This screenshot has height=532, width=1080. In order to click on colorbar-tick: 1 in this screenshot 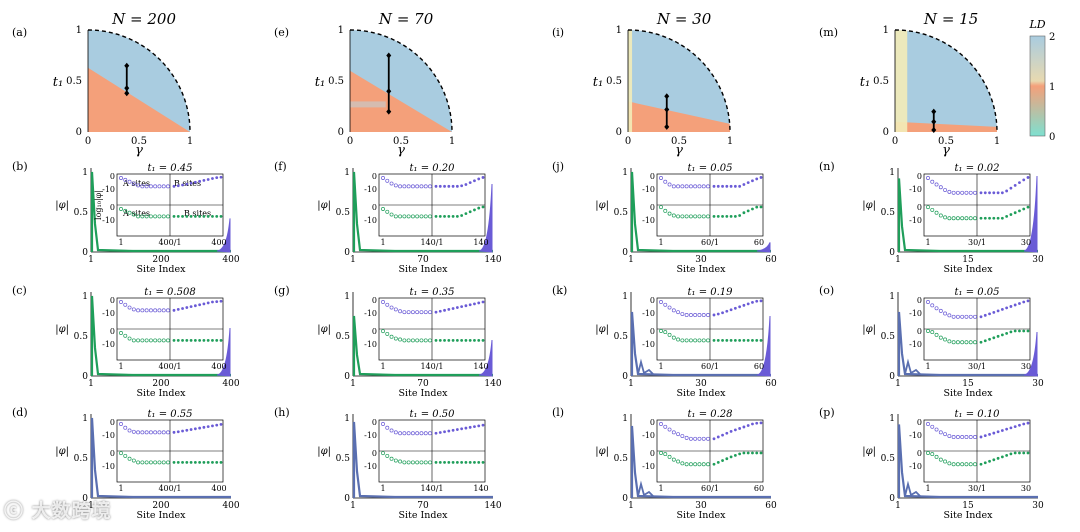, I will do `click(1052, 87)`.